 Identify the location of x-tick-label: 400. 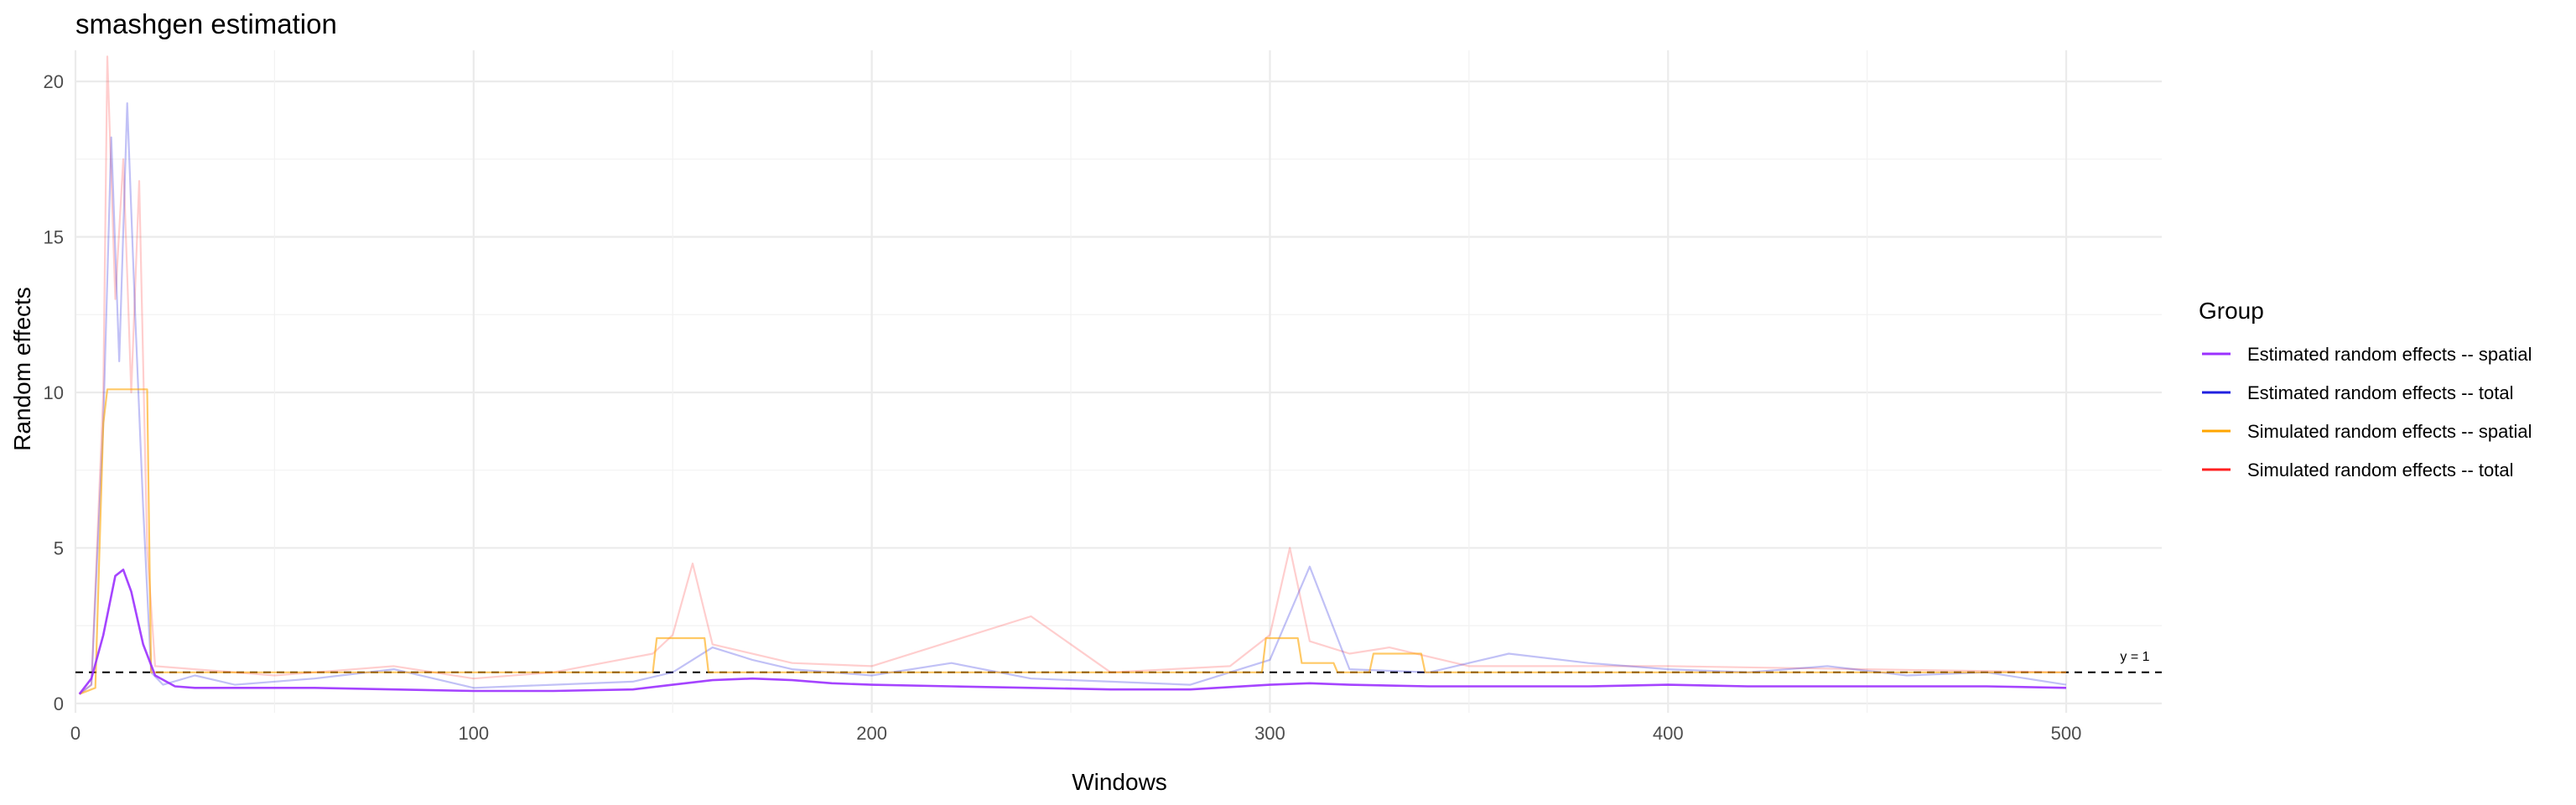
(1668, 733).